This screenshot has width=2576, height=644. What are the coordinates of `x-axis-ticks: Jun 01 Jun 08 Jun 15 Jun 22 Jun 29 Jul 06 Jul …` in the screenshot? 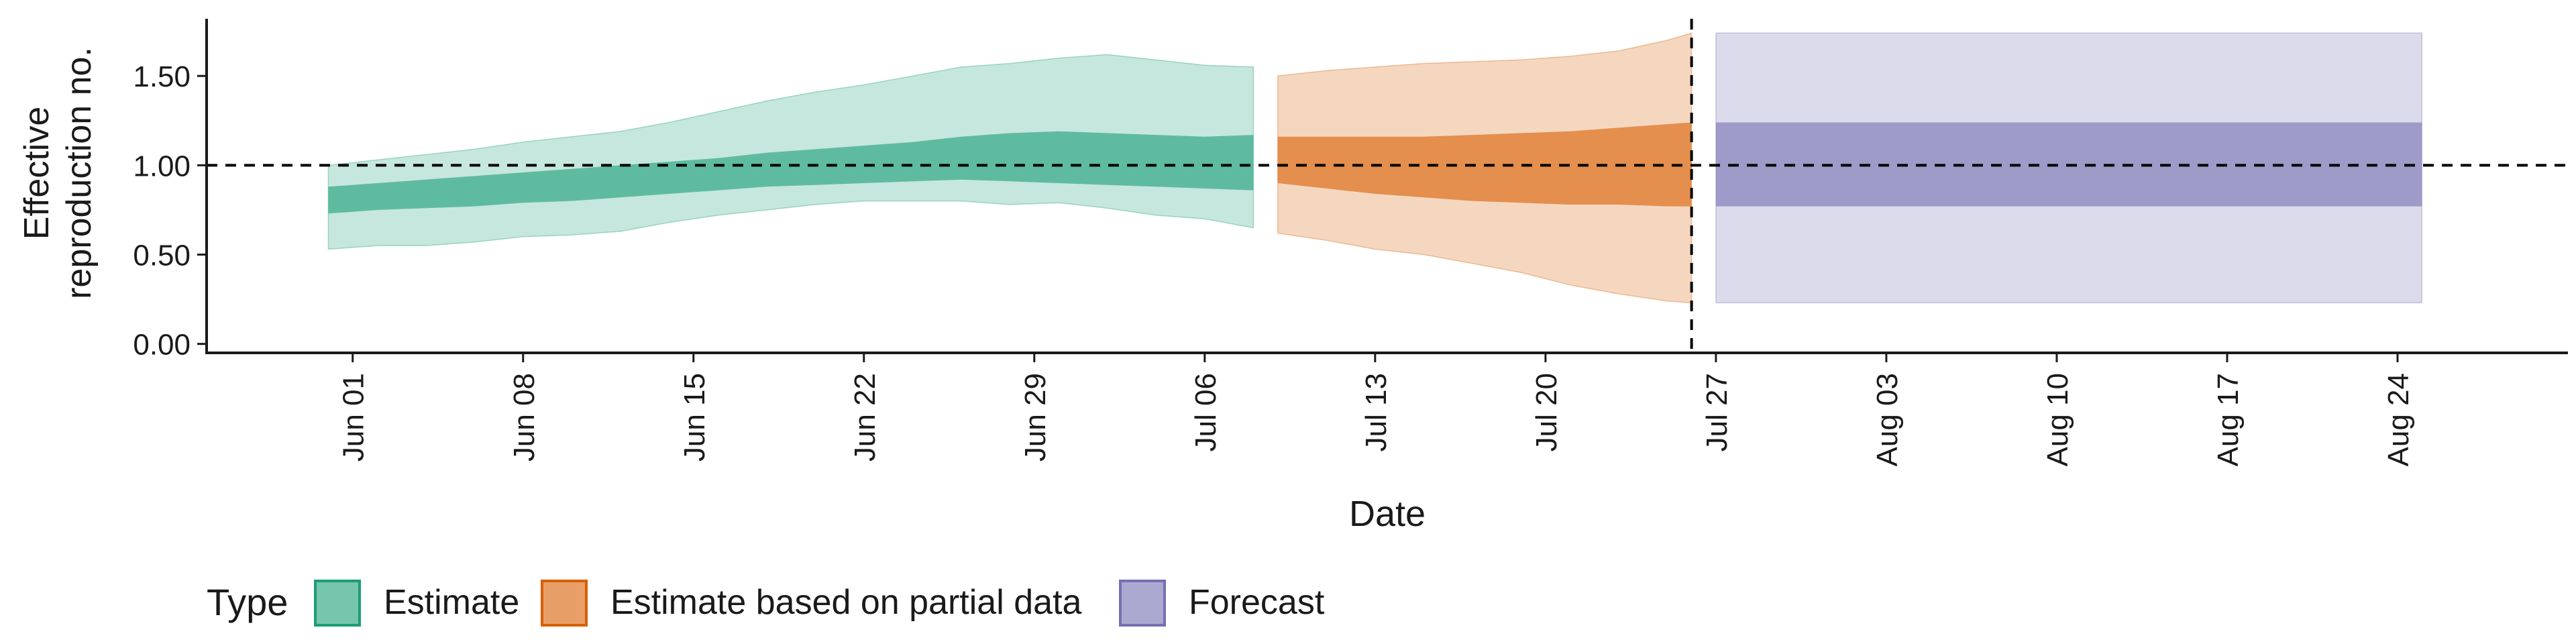 It's located at (1376, 409).